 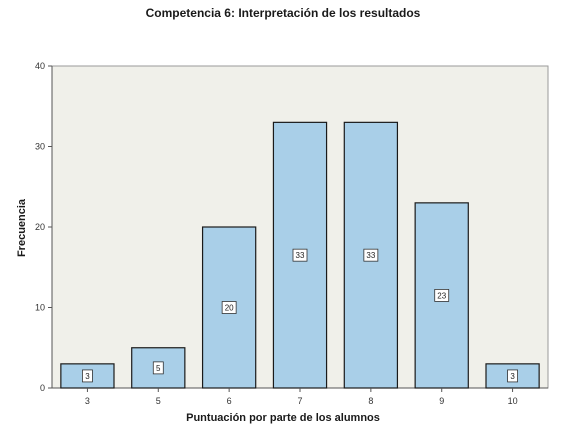 I want to click on bar, so click(x=300, y=255).